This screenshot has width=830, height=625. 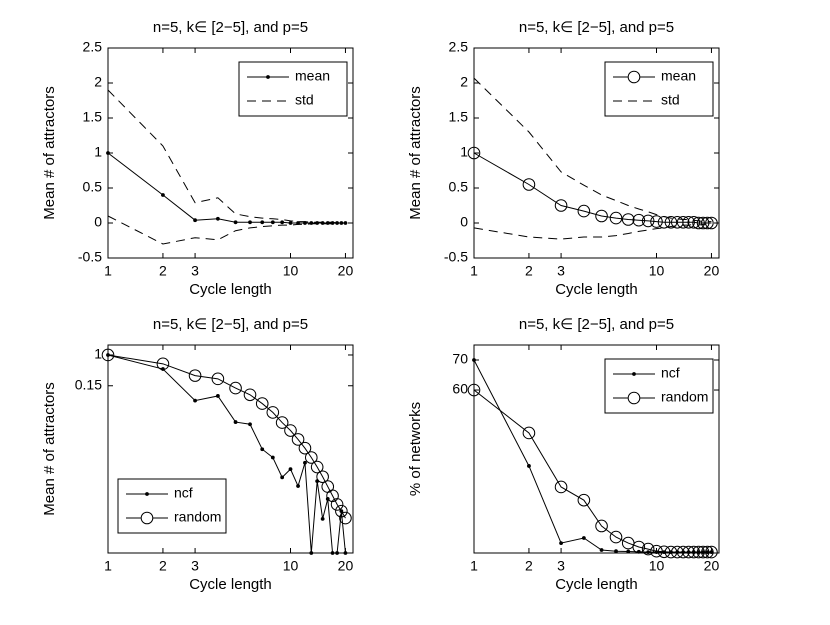 What do you see at coordinates (460, 359) in the screenshot?
I see `y-tick-label: 70` at bounding box center [460, 359].